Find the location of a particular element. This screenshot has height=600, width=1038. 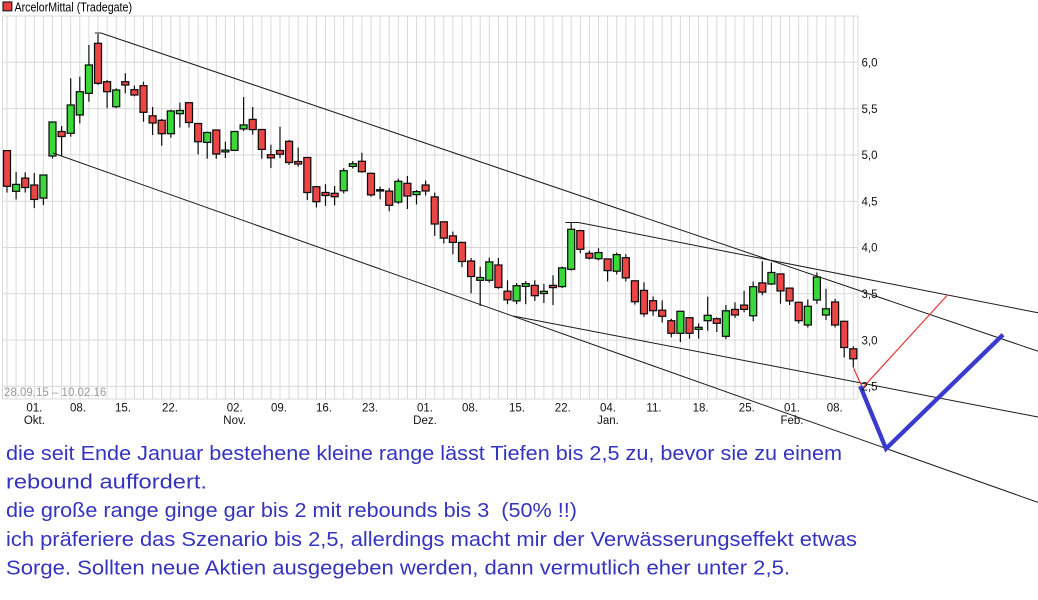

svg-text: 3,5 is located at coordinates (870, 295).